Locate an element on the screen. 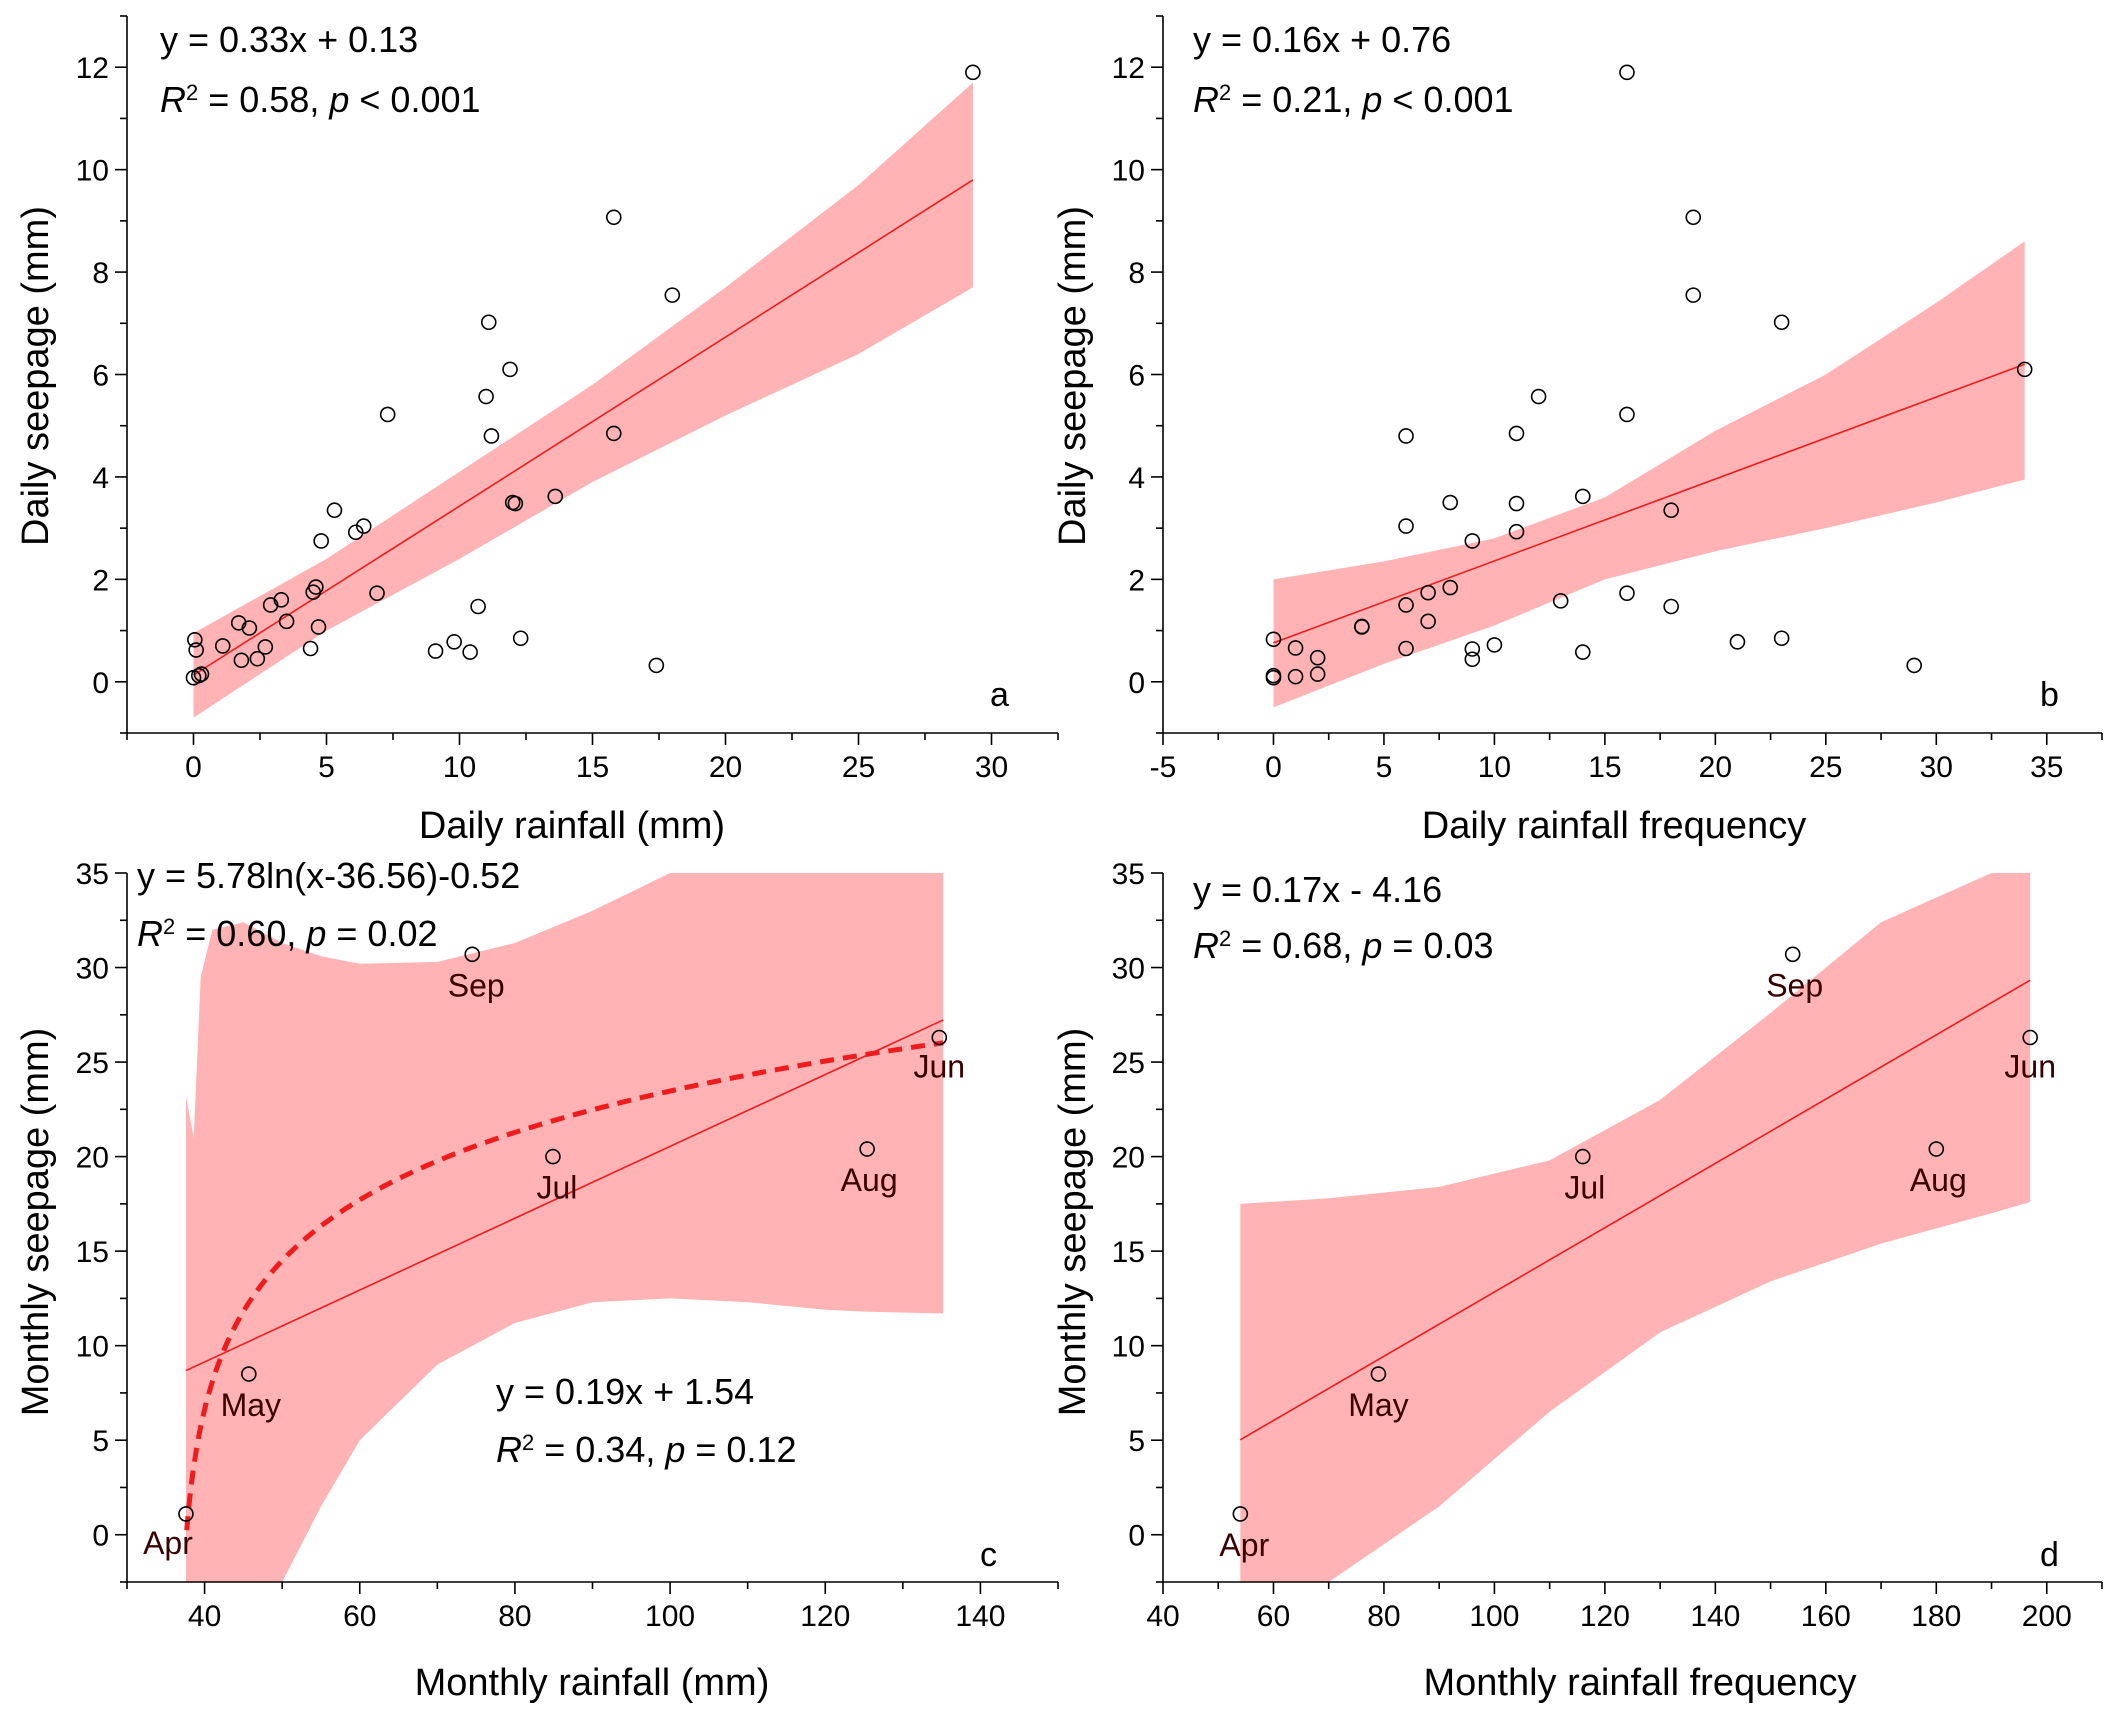 Image resolution: width=2118 pixels, height=1713 pixels. r2-symbol: R is located at coordinates (1206, 945).